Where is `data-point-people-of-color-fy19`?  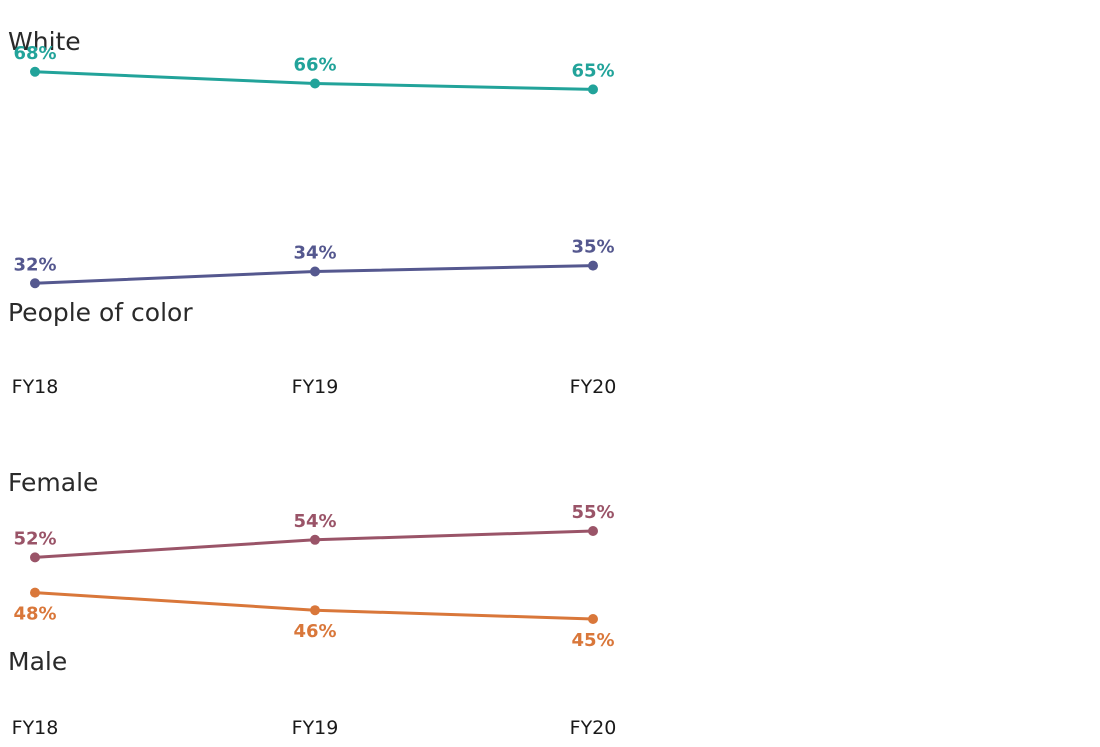
data-point-people-of-color-fy19 is located at coordinates (315, 271).